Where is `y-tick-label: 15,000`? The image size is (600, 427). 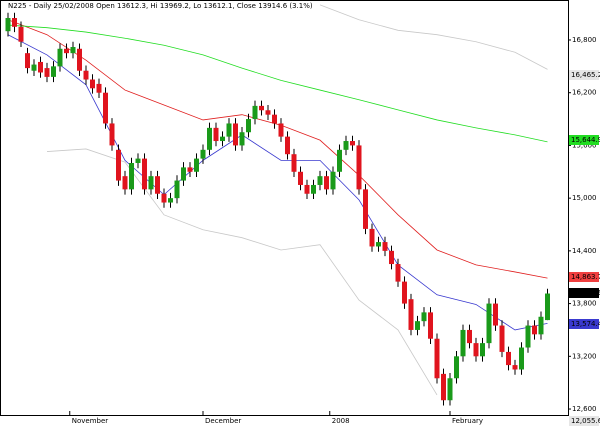 y-tick-label: 15,000 is located at coordinates (584, 198).